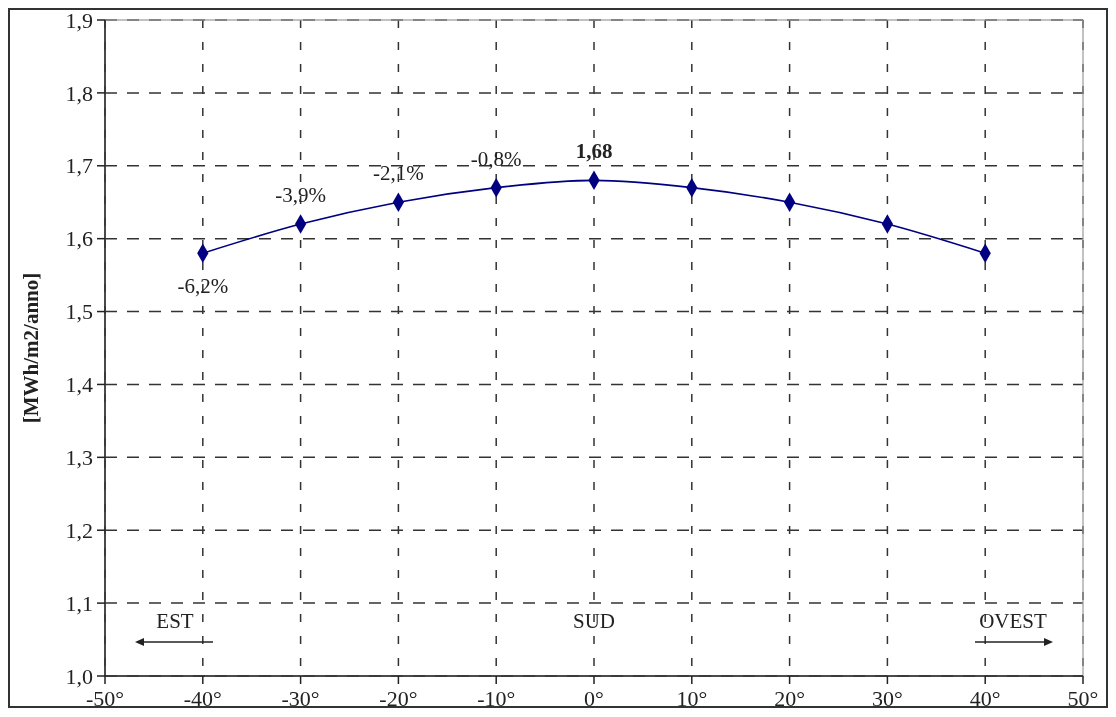  Describe the element at coordinates (496, 158) in the screenshot. I see `annotation: -0,8%` at that location.